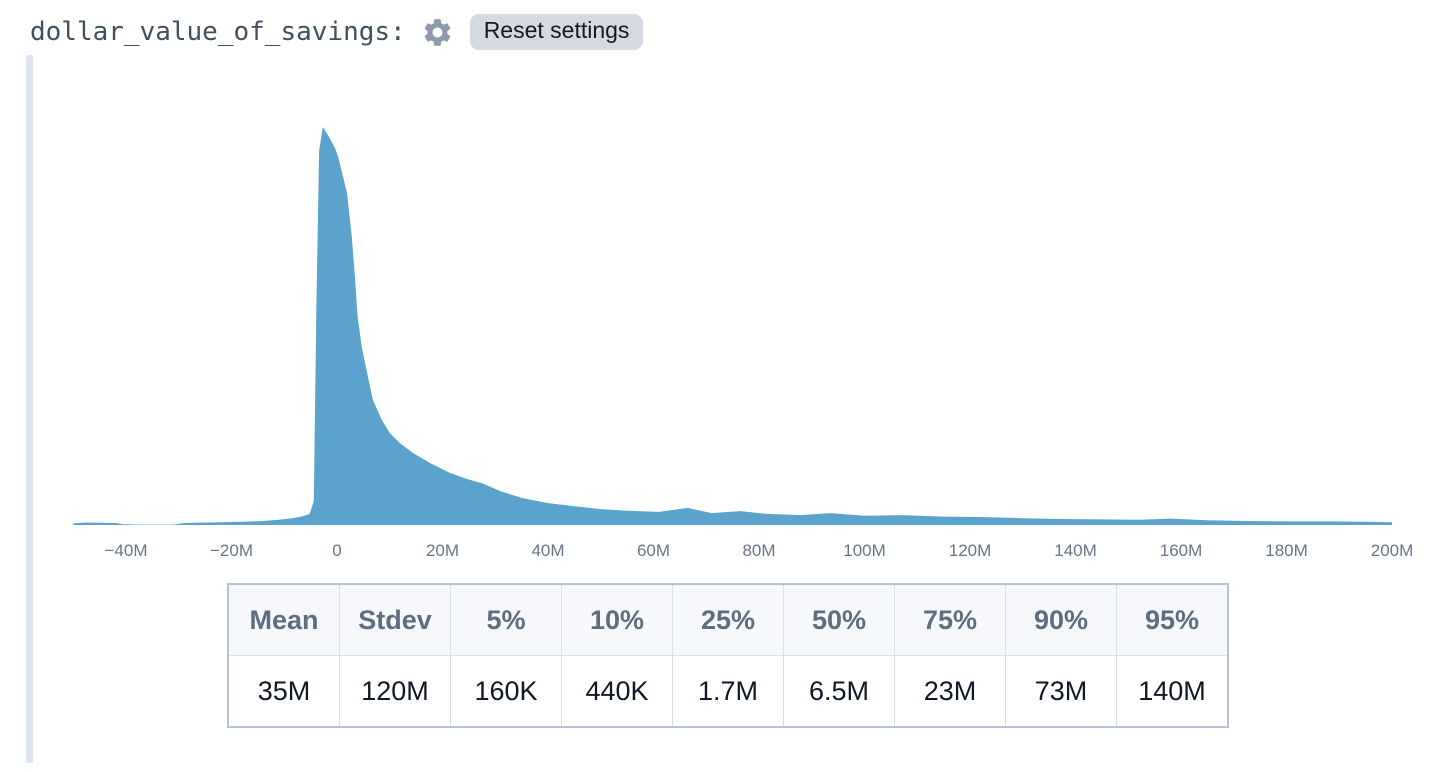 This screenshot has width=1434, height=772. I want to click on x-axis-tick-label: 80M, so click(758, 550).